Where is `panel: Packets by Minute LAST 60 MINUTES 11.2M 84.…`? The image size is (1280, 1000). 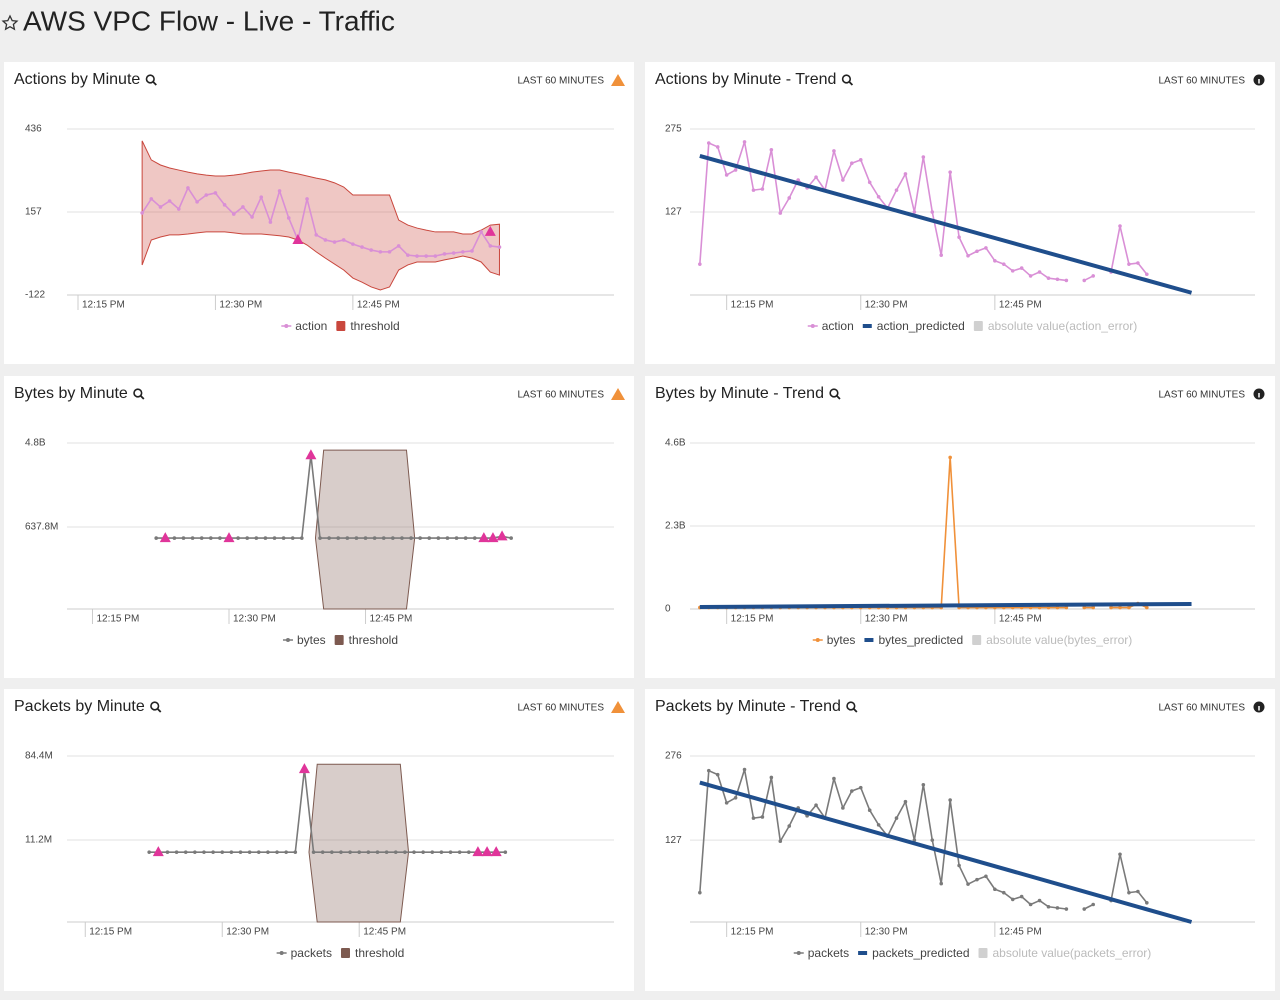 panel: Packets by Minute LAST 60 MINUTES 11.2M 84.… is located at coordinates (319, 840).